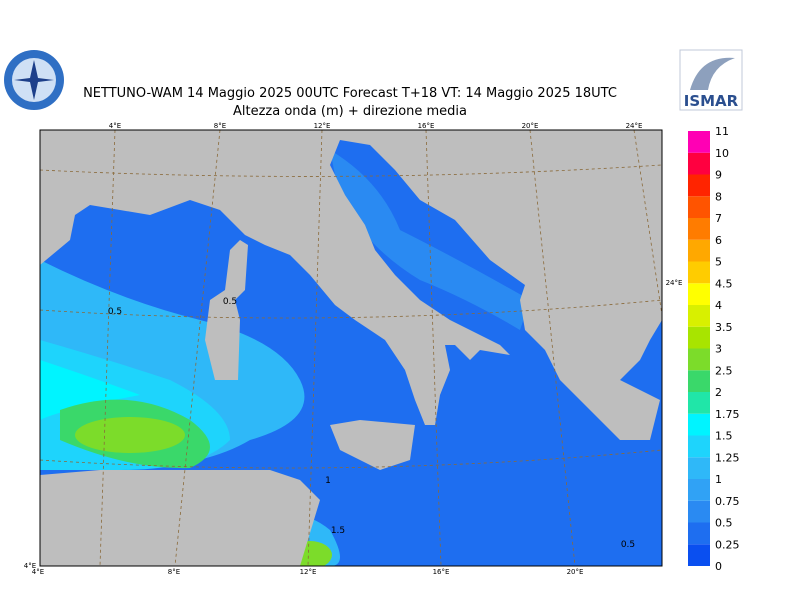 The image size is (794, 600). I want to click on legend-label: 3, so click(718, 349).